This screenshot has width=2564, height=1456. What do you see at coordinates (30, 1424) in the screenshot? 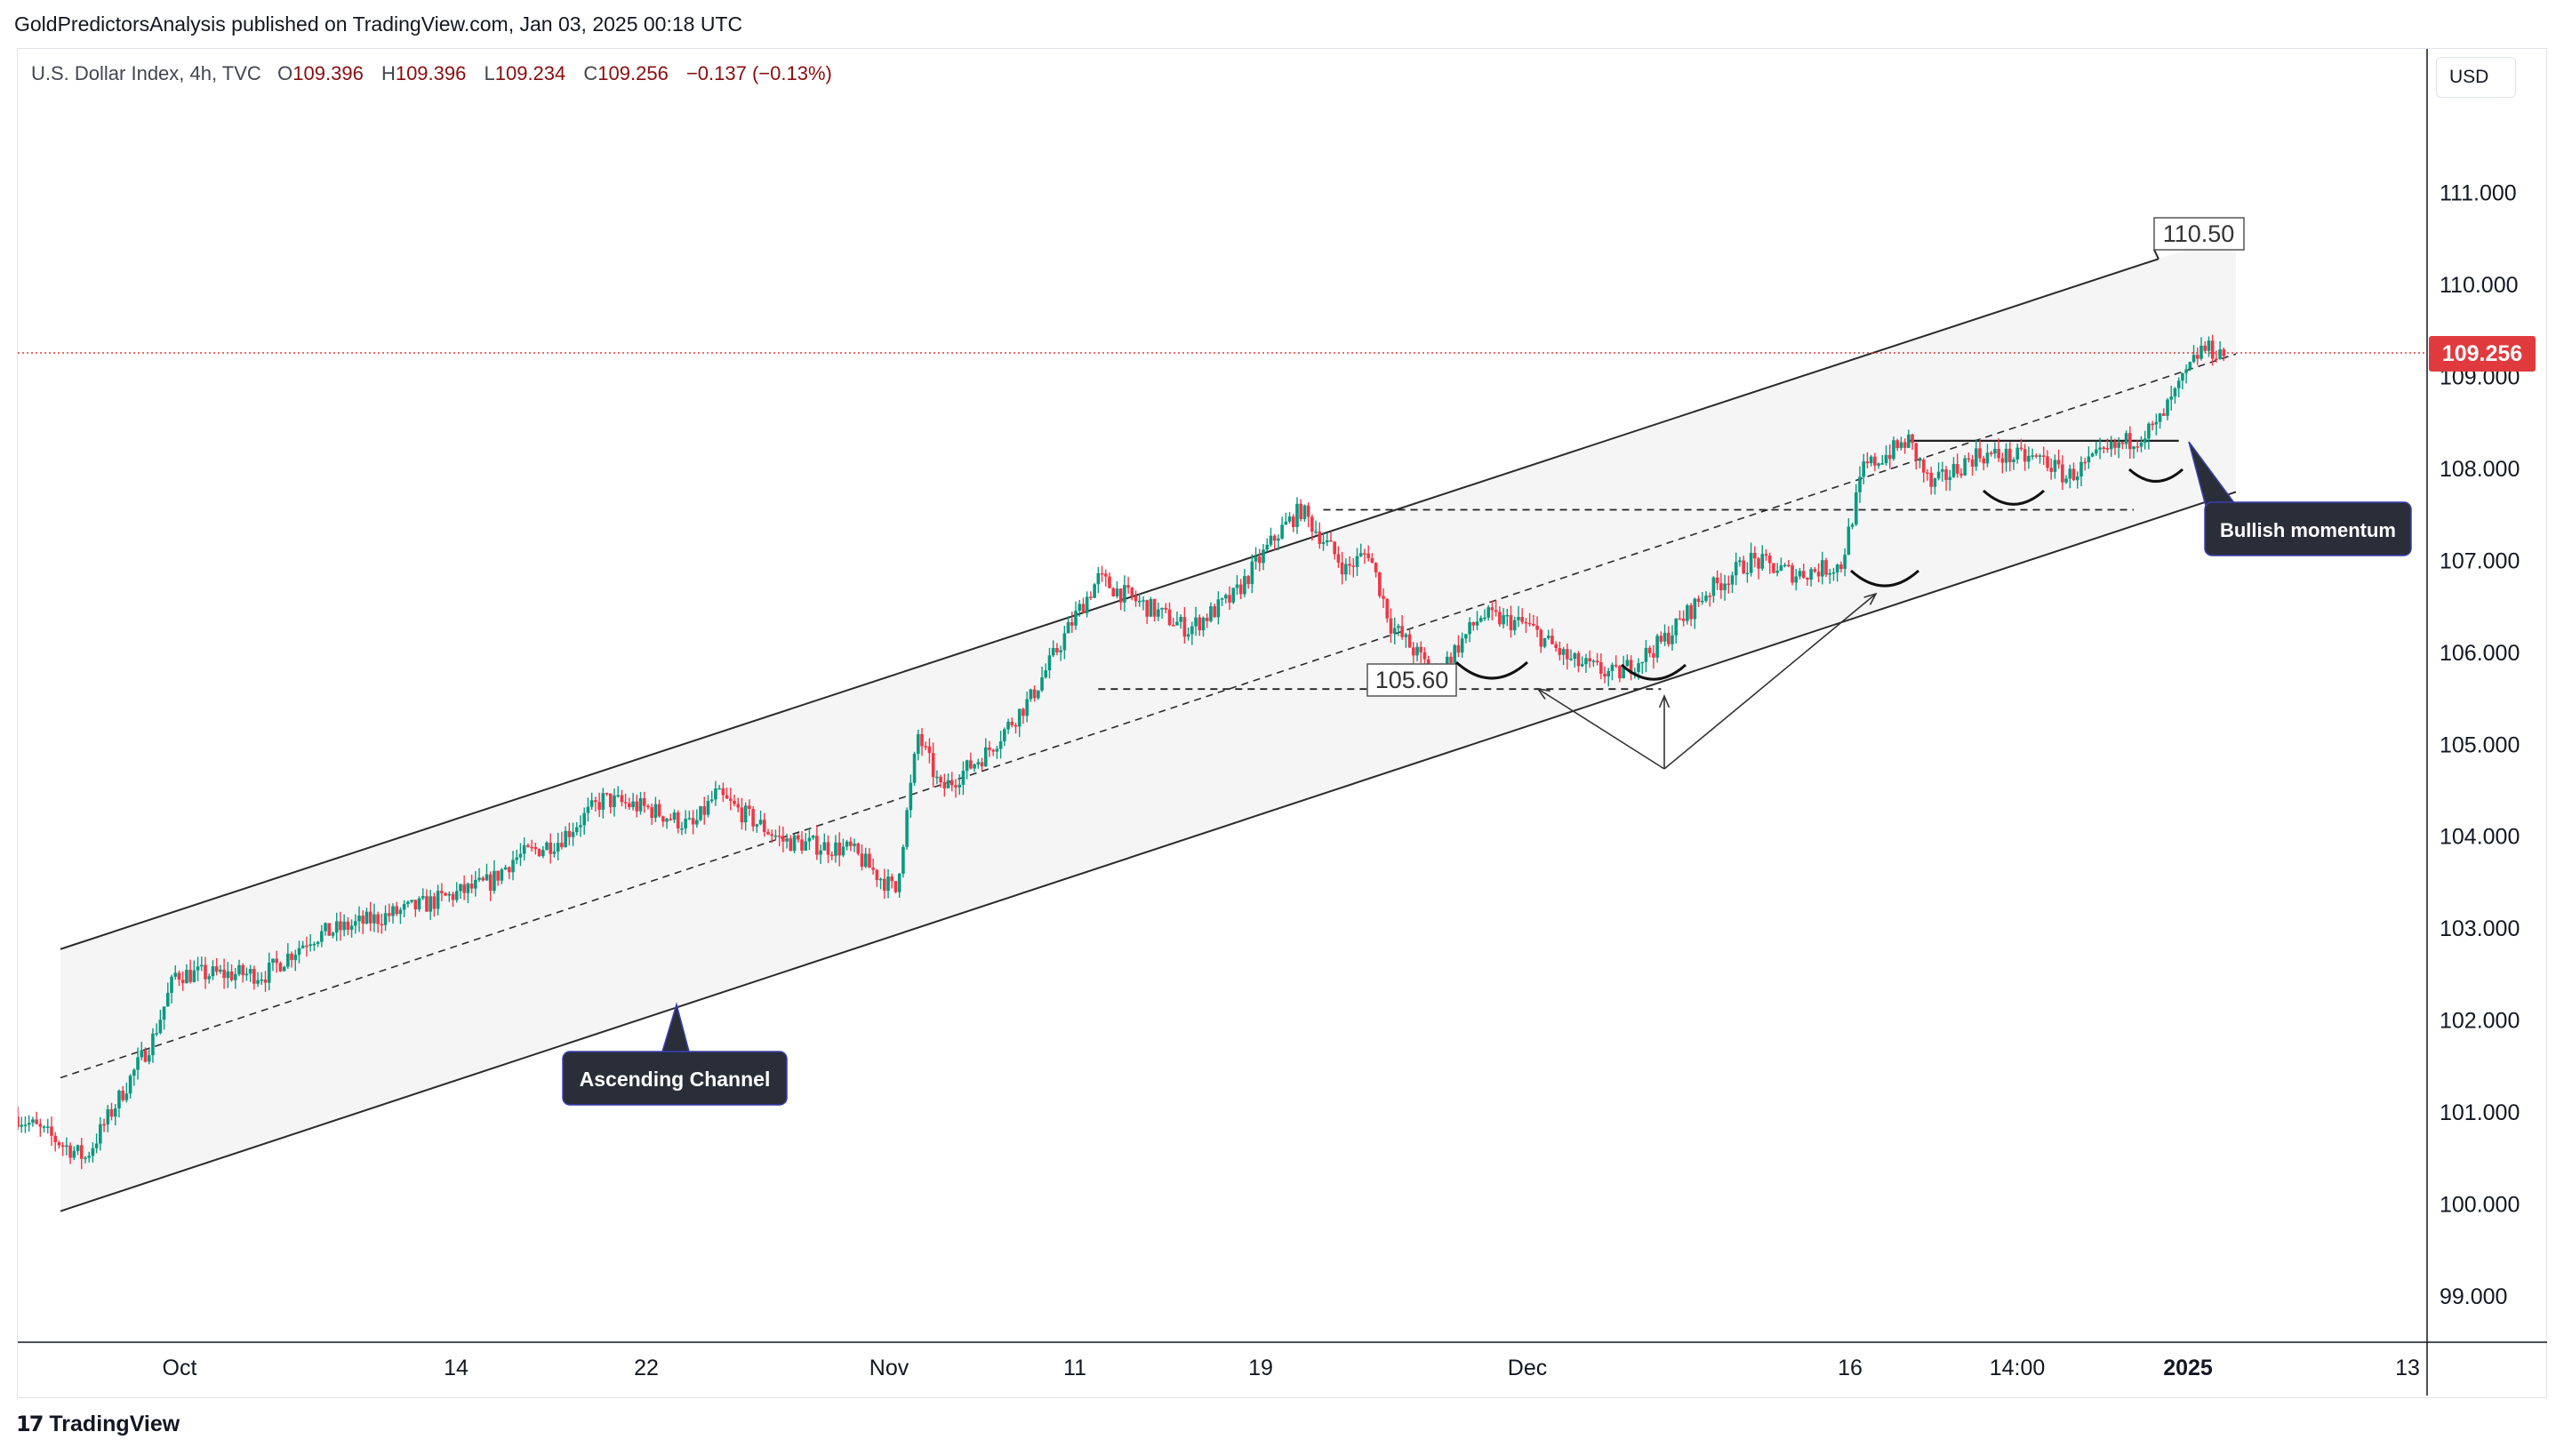
I see `tradingview-icon: 𝟭𝟳` at bounding box center [30, 1424].